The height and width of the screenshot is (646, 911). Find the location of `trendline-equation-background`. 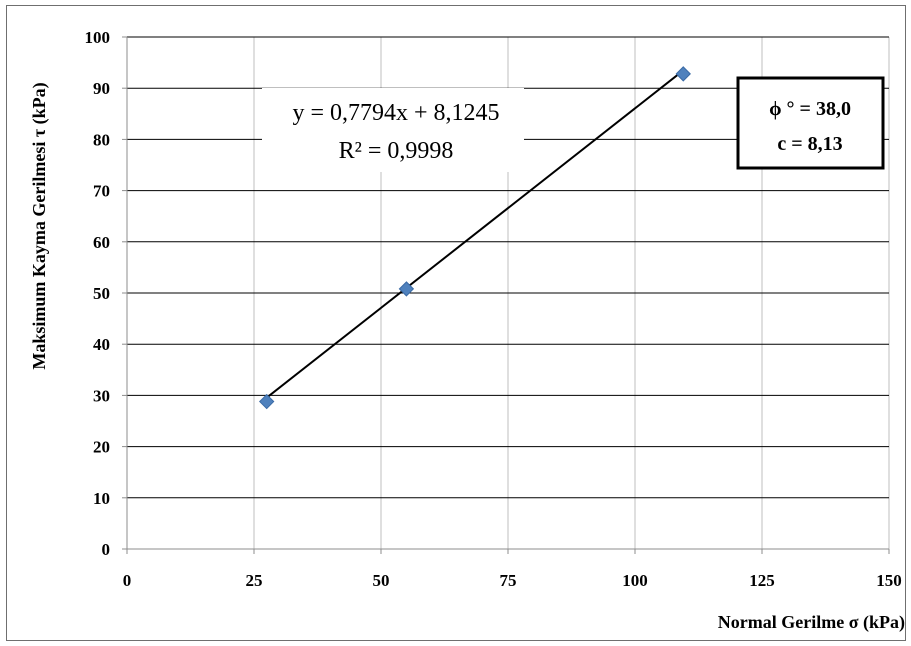

trendline-equation-background is located at coordinates (393, 130).